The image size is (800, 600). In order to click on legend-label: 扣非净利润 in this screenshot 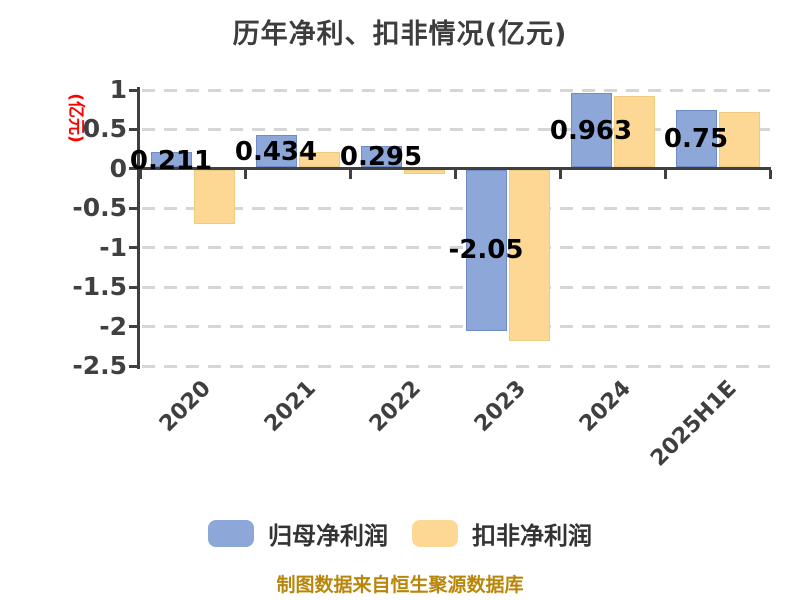, I will do `click(532, 535)`.